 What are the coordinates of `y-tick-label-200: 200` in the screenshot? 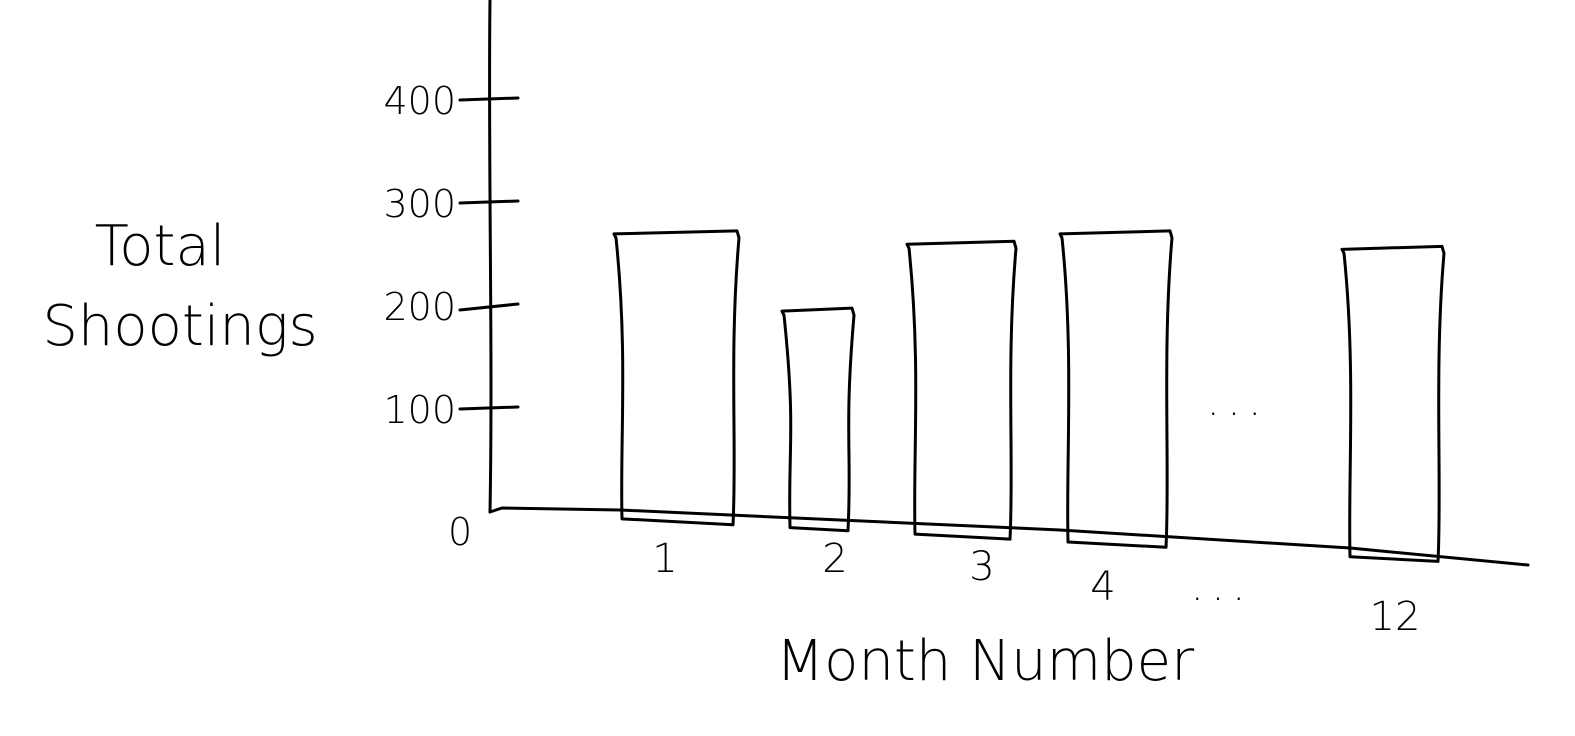 It's located at (419, 307).